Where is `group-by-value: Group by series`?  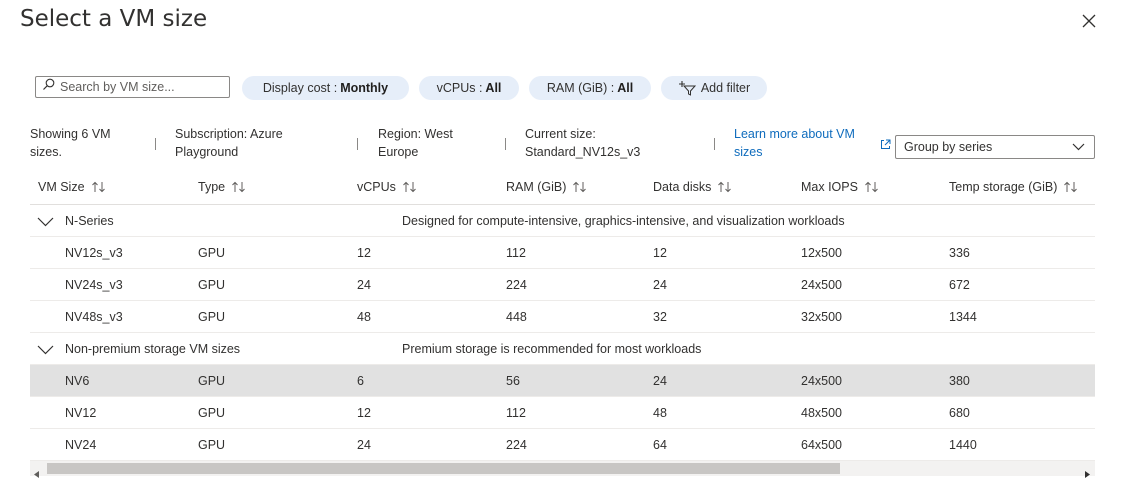
group-by-value: Group by series is located at coordinates (948, 147).